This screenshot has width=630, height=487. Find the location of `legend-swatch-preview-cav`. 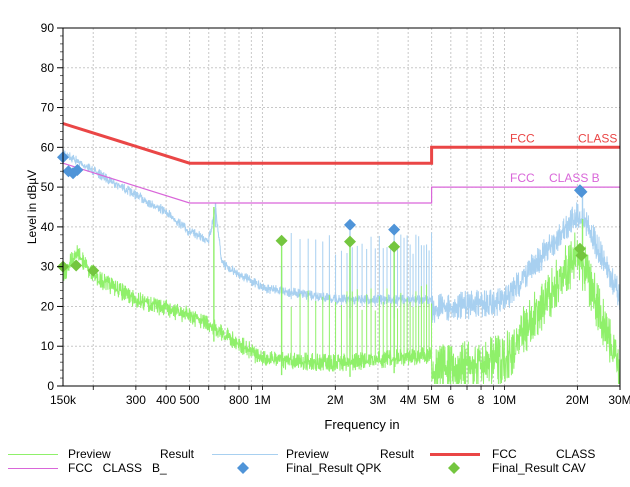

legend-swatch-preview-cav is located at coordinates (33, 454).